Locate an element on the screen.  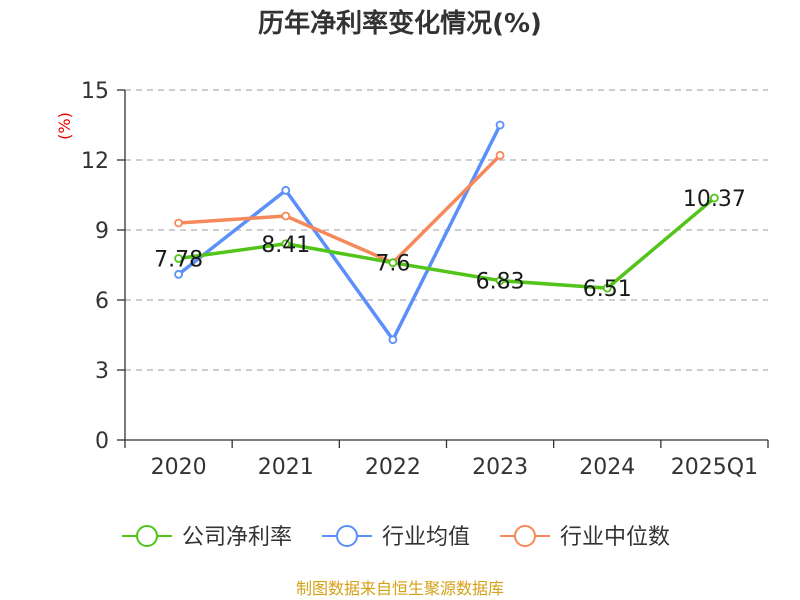
y-tick-label-6: 6 is located at coordinates (102, 301).